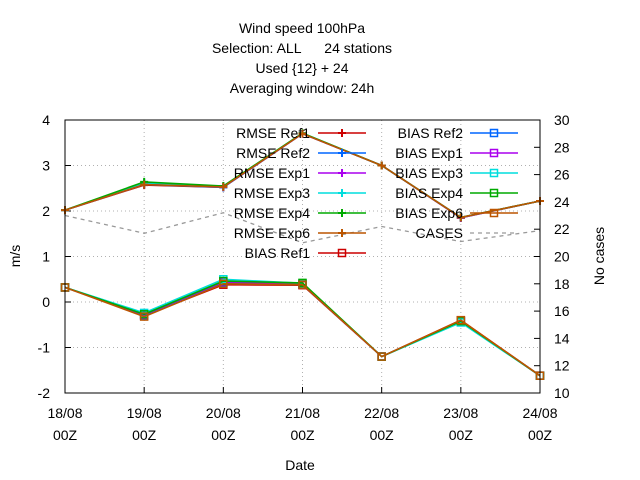  Describe the element at coordinates (44, 348) in the screenshot. I see `y-tick-label: -1` at that location.